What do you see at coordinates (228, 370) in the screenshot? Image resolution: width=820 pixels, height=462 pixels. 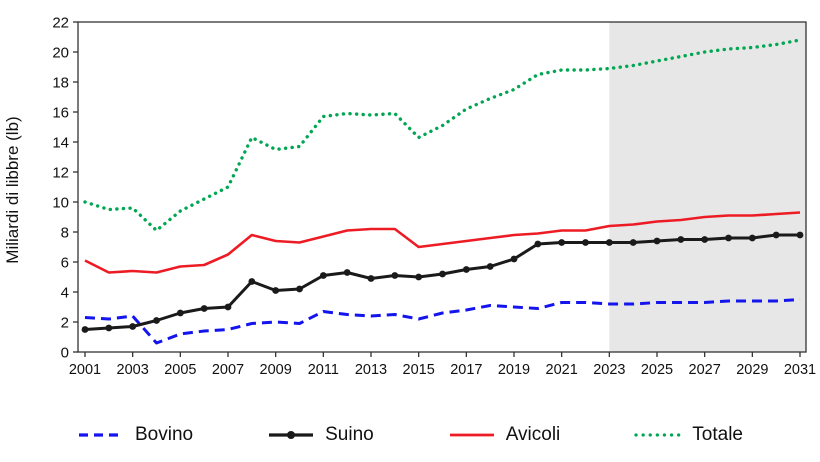 I see `x-tick-label: 2007` at bounding box center [228, 370].